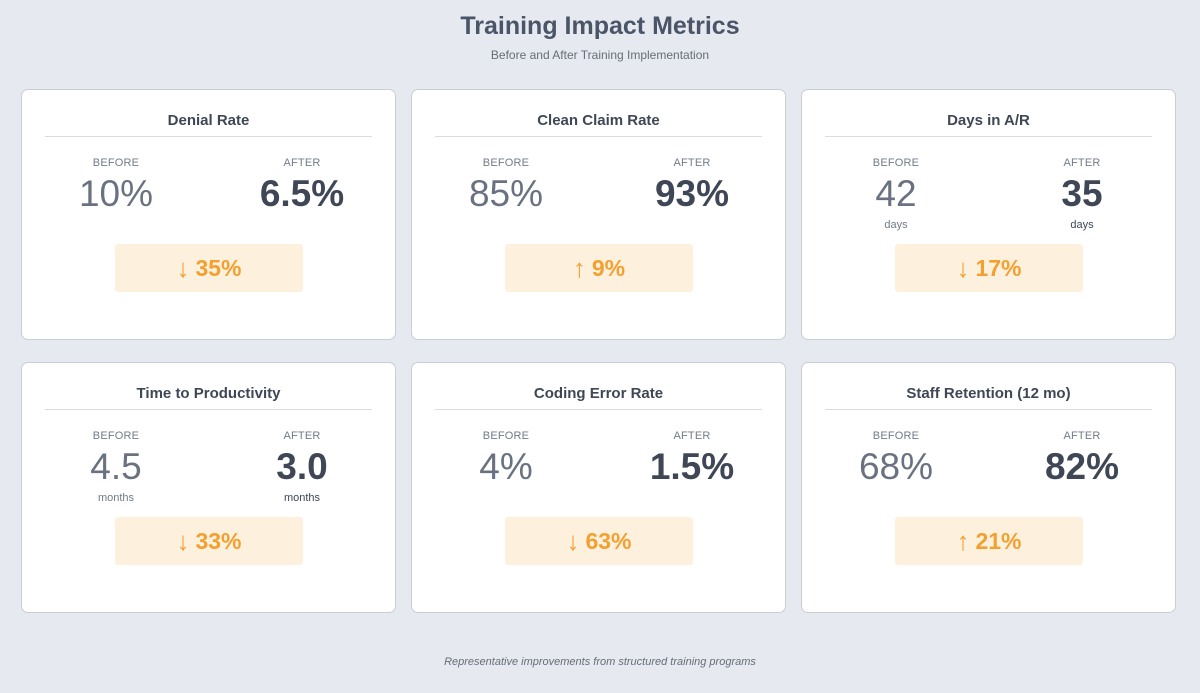 This screenshot has width=1200, height=693. I want to click on after-value: 3.0, so click(302, 466).